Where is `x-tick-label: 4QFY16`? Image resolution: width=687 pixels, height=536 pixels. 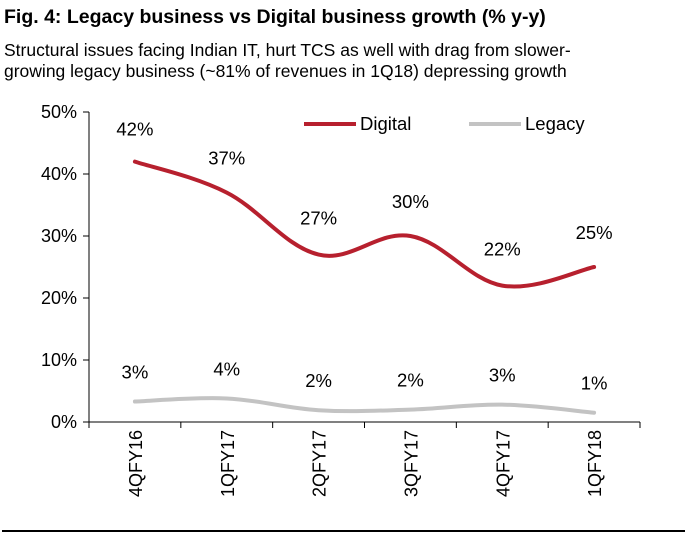 x-tick-label: 4QFY16 is located at coordinates (136, 463).